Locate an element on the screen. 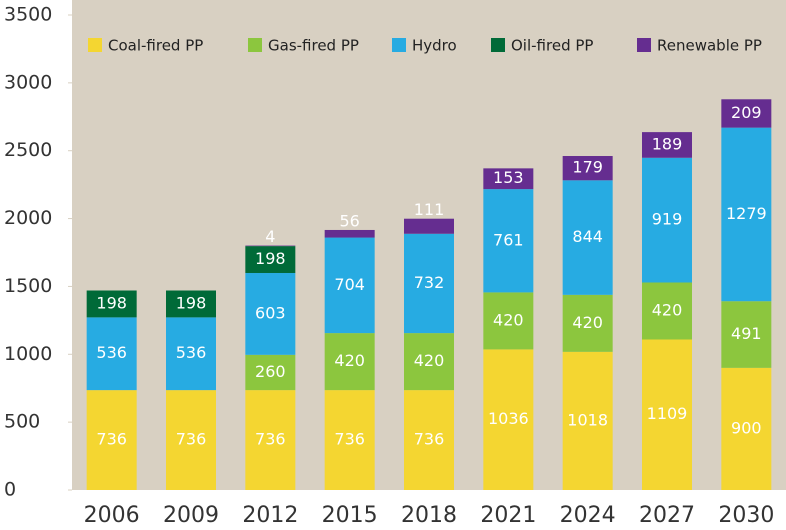 This screenshot has height=530, width=786. y-tick-label: 1000 is located at coordinates (28, 354).